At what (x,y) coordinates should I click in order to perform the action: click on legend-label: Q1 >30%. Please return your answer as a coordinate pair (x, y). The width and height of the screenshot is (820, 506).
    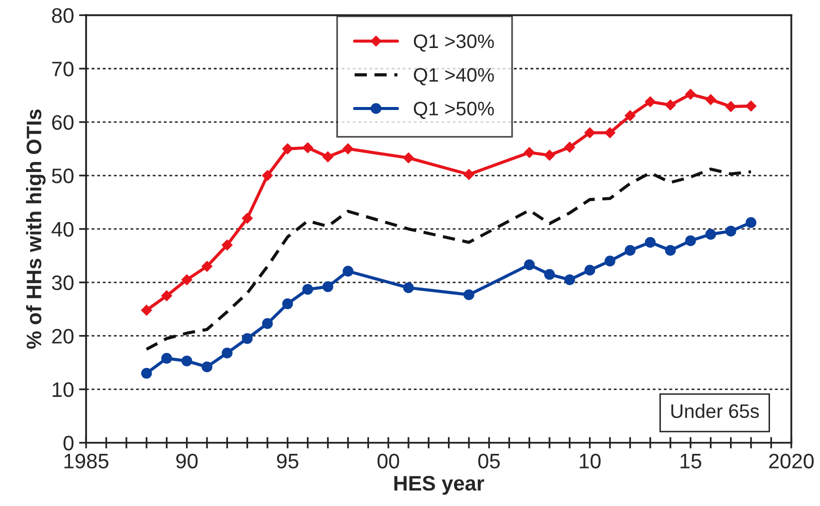
    Looking at the image, I should click on (454, 43).